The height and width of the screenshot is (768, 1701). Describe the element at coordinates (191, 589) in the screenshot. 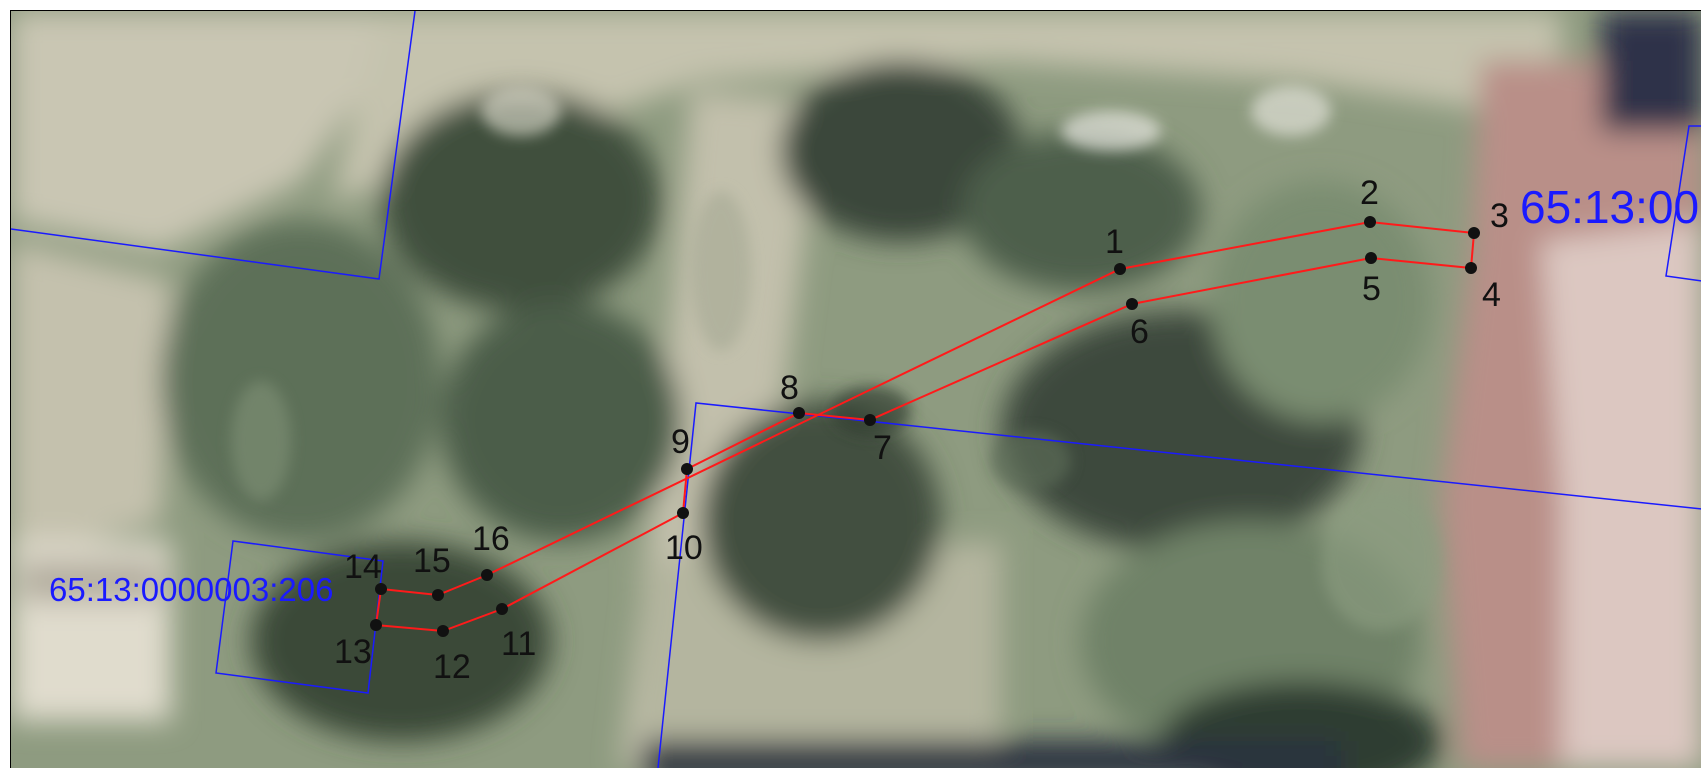

I see `parcel-label-206: 65:13:0000003:206` at that location.